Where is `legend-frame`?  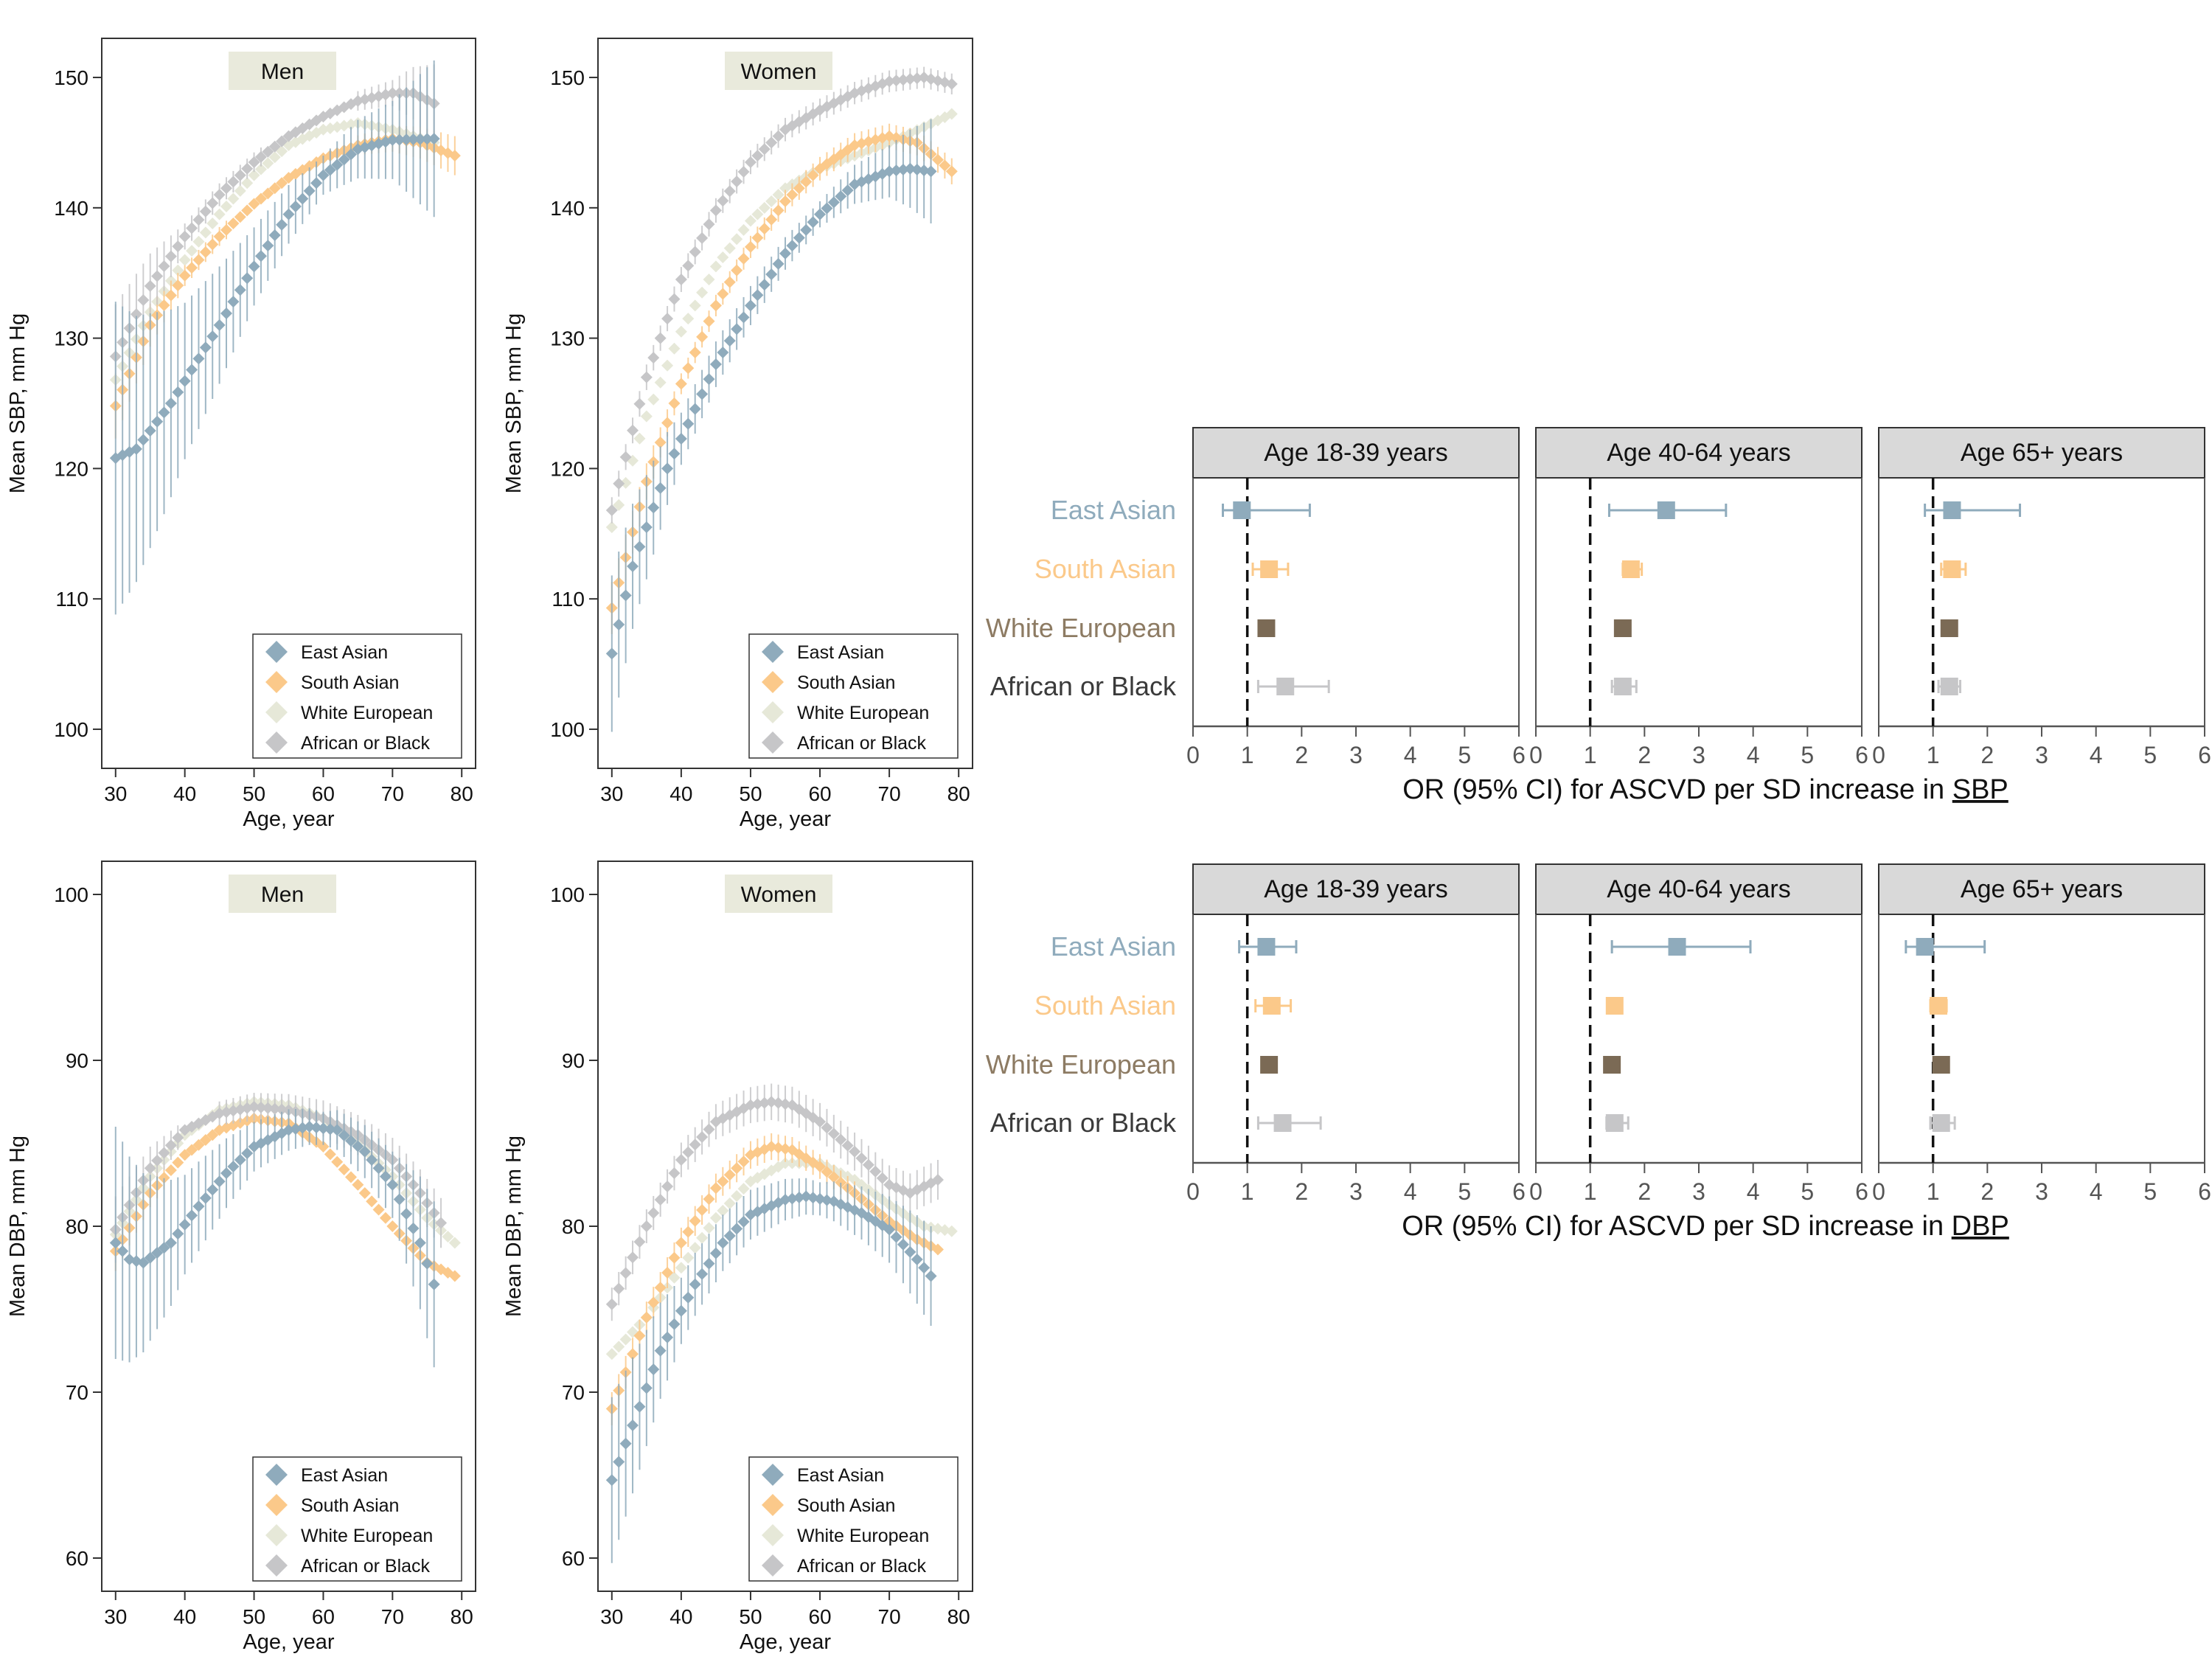
legend-frame is located at coordinates (853, 1519).